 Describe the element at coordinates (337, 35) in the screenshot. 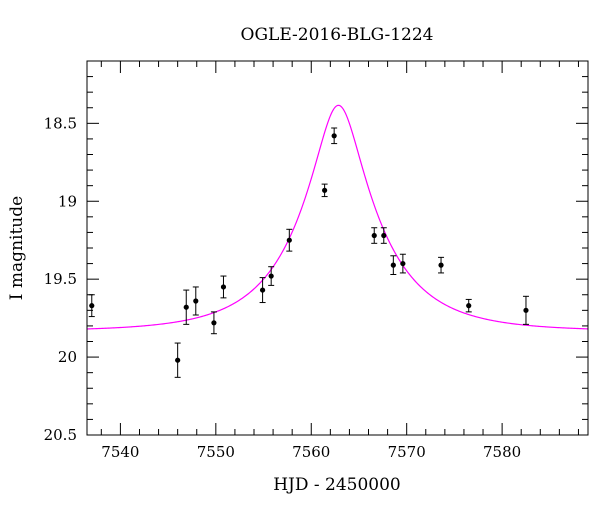

I see `chart-title: OGLE-2016-BLG-1224` at that location.